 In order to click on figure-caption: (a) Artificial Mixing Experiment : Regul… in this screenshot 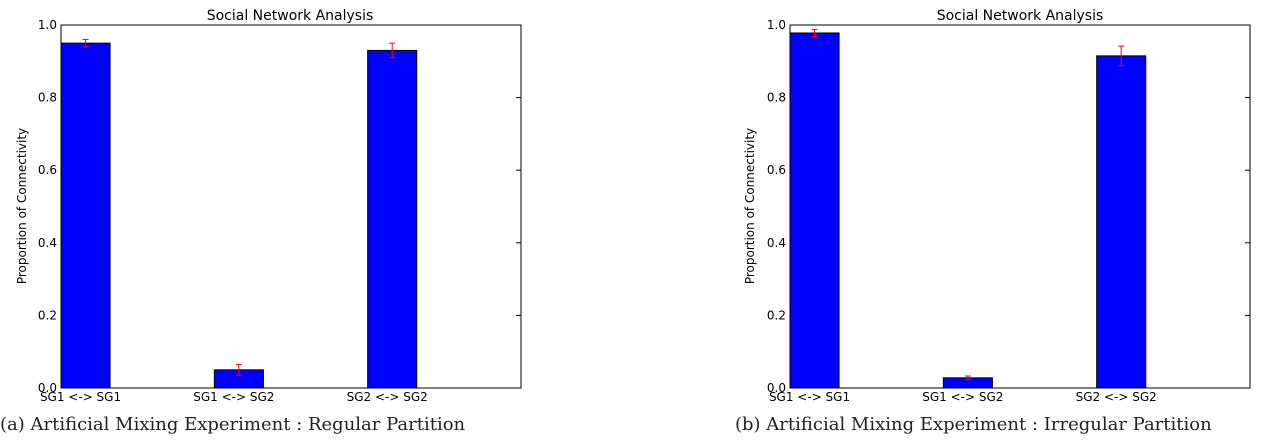, I will do `click(233, 424)`.